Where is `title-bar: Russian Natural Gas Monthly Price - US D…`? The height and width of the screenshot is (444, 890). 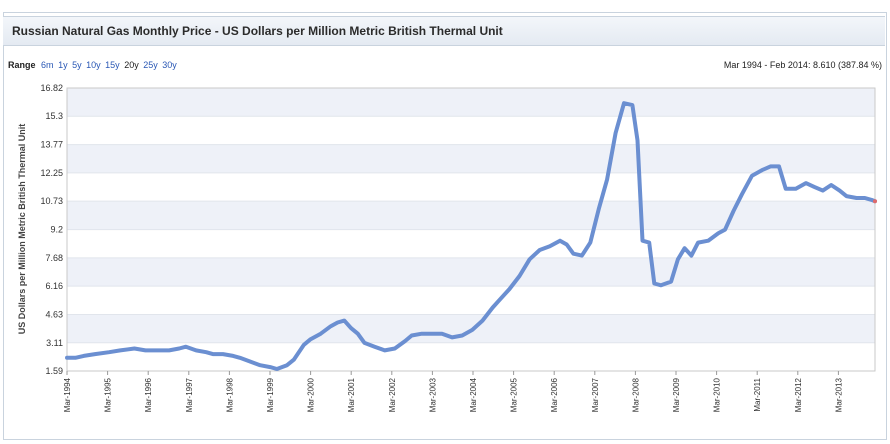 title-bar: Russian Natural Gas Monthly Price - US D… is located at coordinates (444, 31).